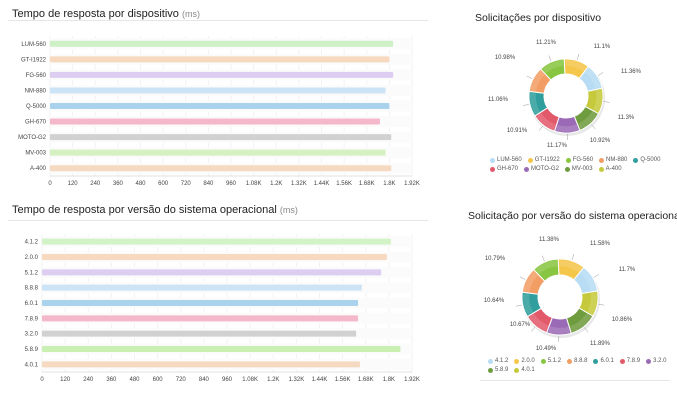 The image size is (677, 400). I want to click on legend-item: 3.2.0, so click(656, 361).